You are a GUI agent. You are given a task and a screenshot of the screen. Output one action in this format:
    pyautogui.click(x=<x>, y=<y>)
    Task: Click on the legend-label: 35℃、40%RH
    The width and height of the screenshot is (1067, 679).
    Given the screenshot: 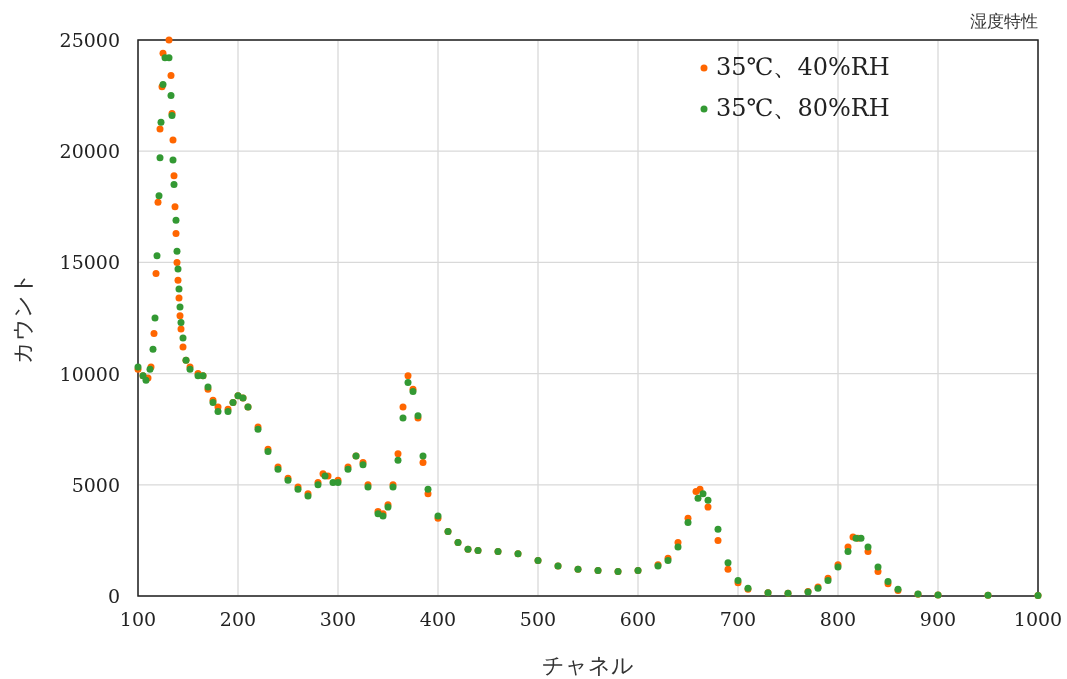 What is the action you would take?
    pyautogui.click(x=803, y=67)
    